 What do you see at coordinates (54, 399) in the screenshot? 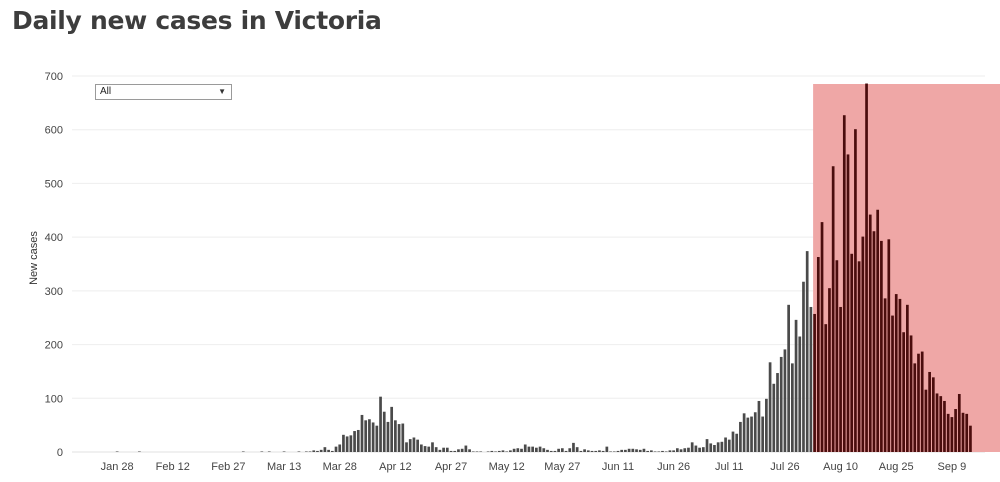
I see `y-tick-label: 100` at bounding box center [54, 399].